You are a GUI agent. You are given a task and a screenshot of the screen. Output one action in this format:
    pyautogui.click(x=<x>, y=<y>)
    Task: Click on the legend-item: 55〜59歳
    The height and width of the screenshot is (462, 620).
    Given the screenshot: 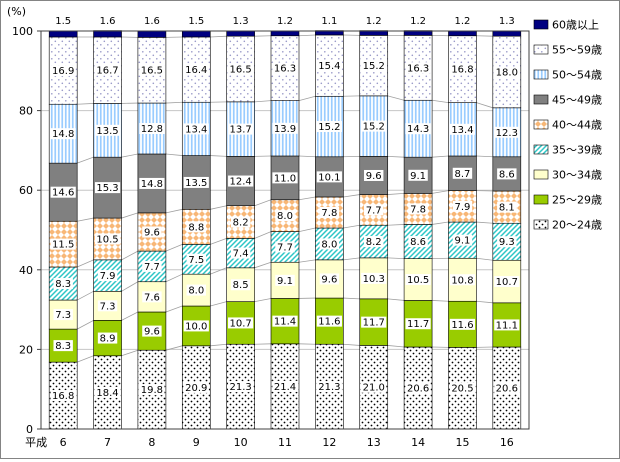 What is the action you would take?
    pyautogui.click(x=568, y=50)
    